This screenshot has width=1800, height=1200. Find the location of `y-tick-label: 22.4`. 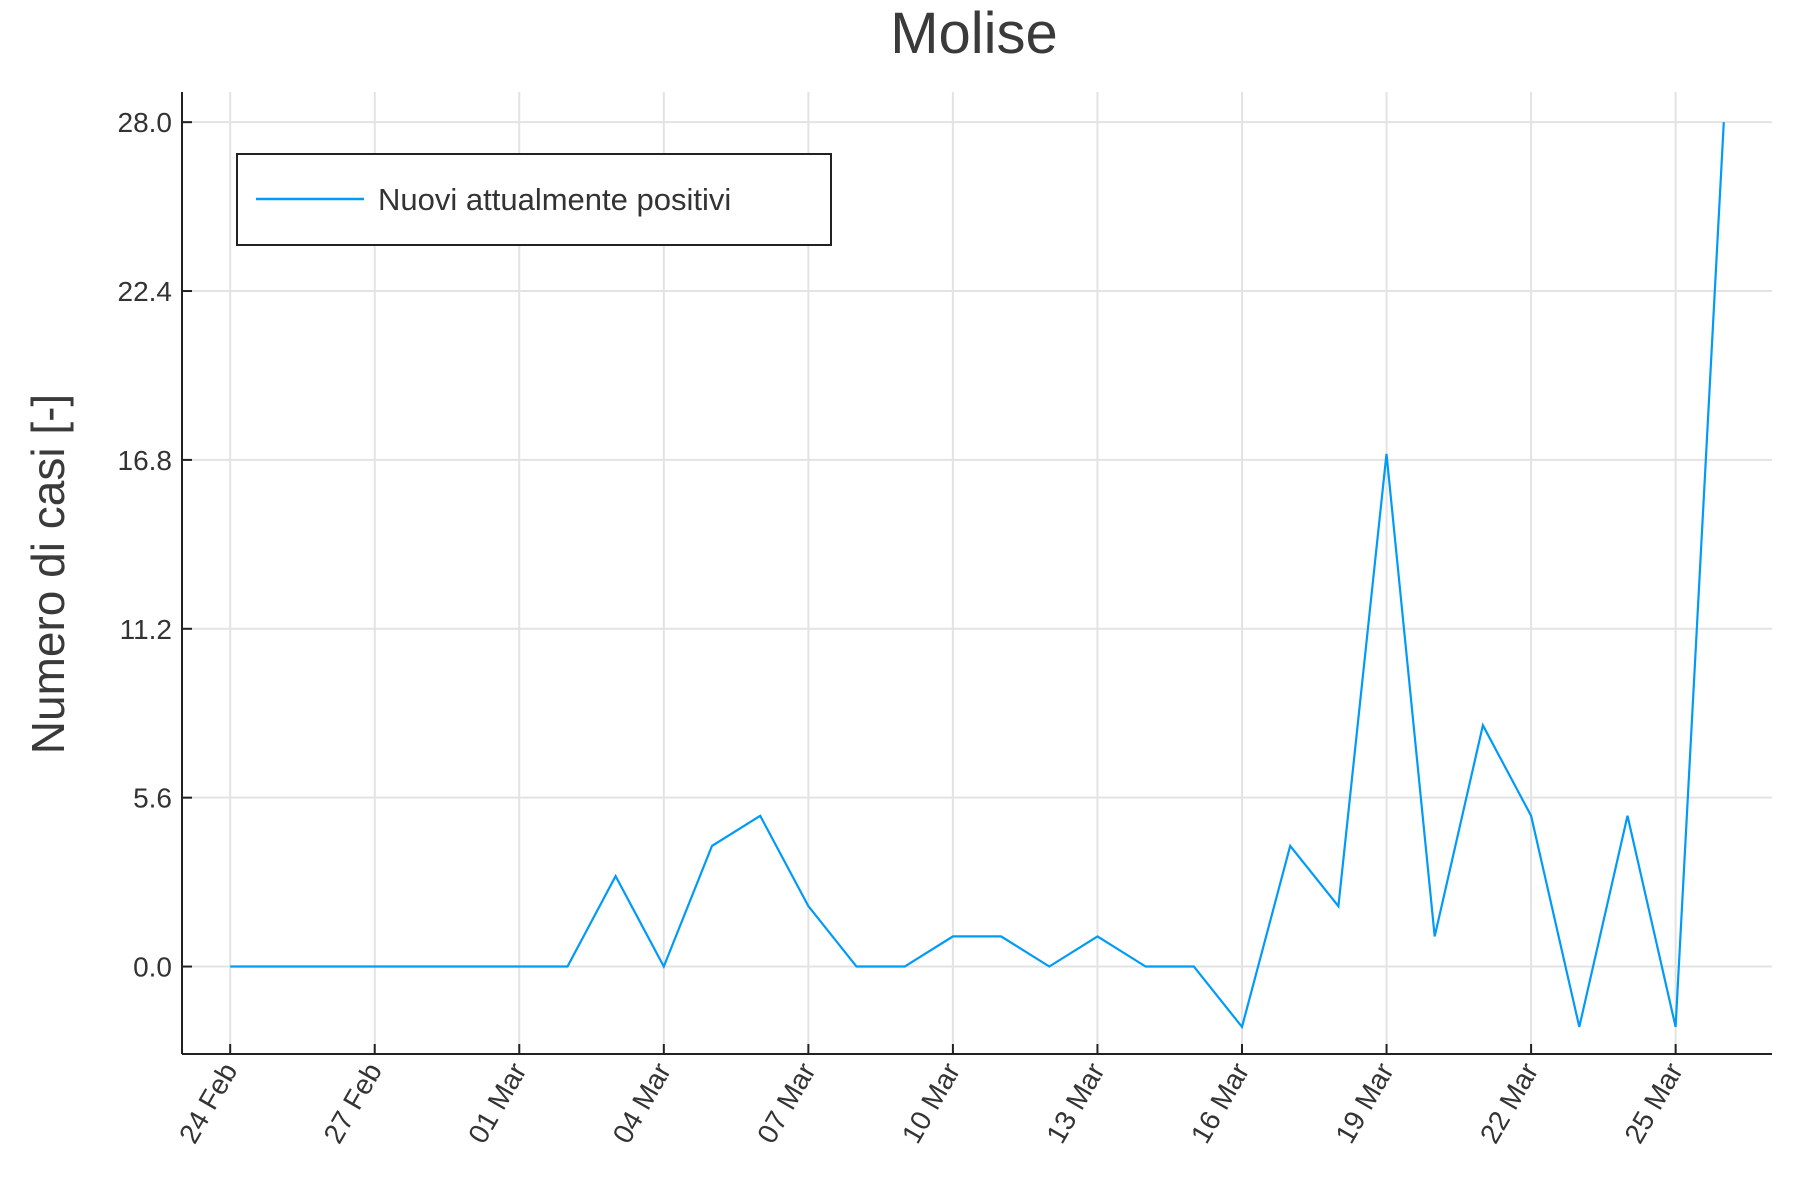

y-tick-label: 22.4 is located at coordinates (145, 291).